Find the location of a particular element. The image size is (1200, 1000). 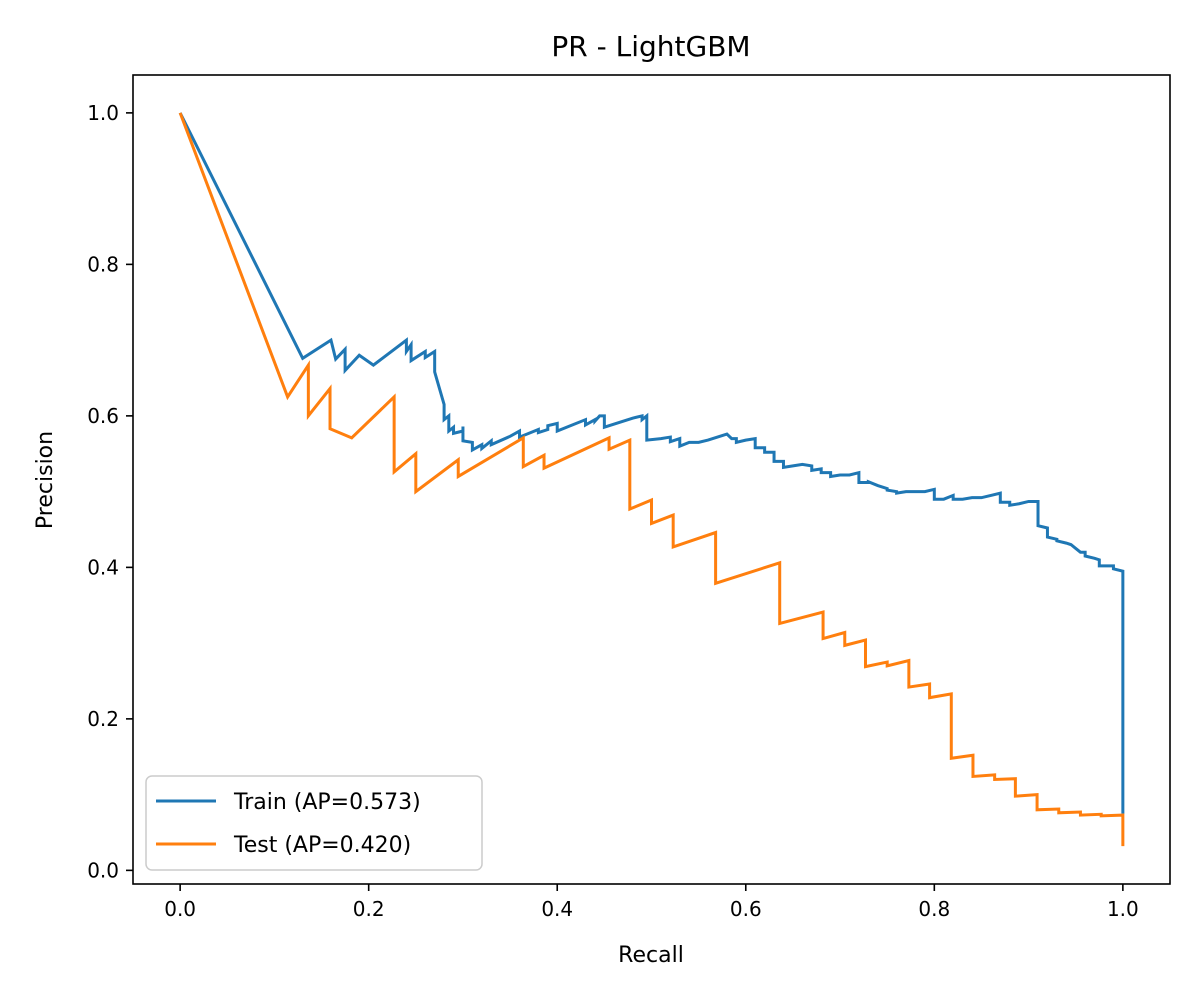

x-tick-label: 0.6 is located at coordinates (746, 909).